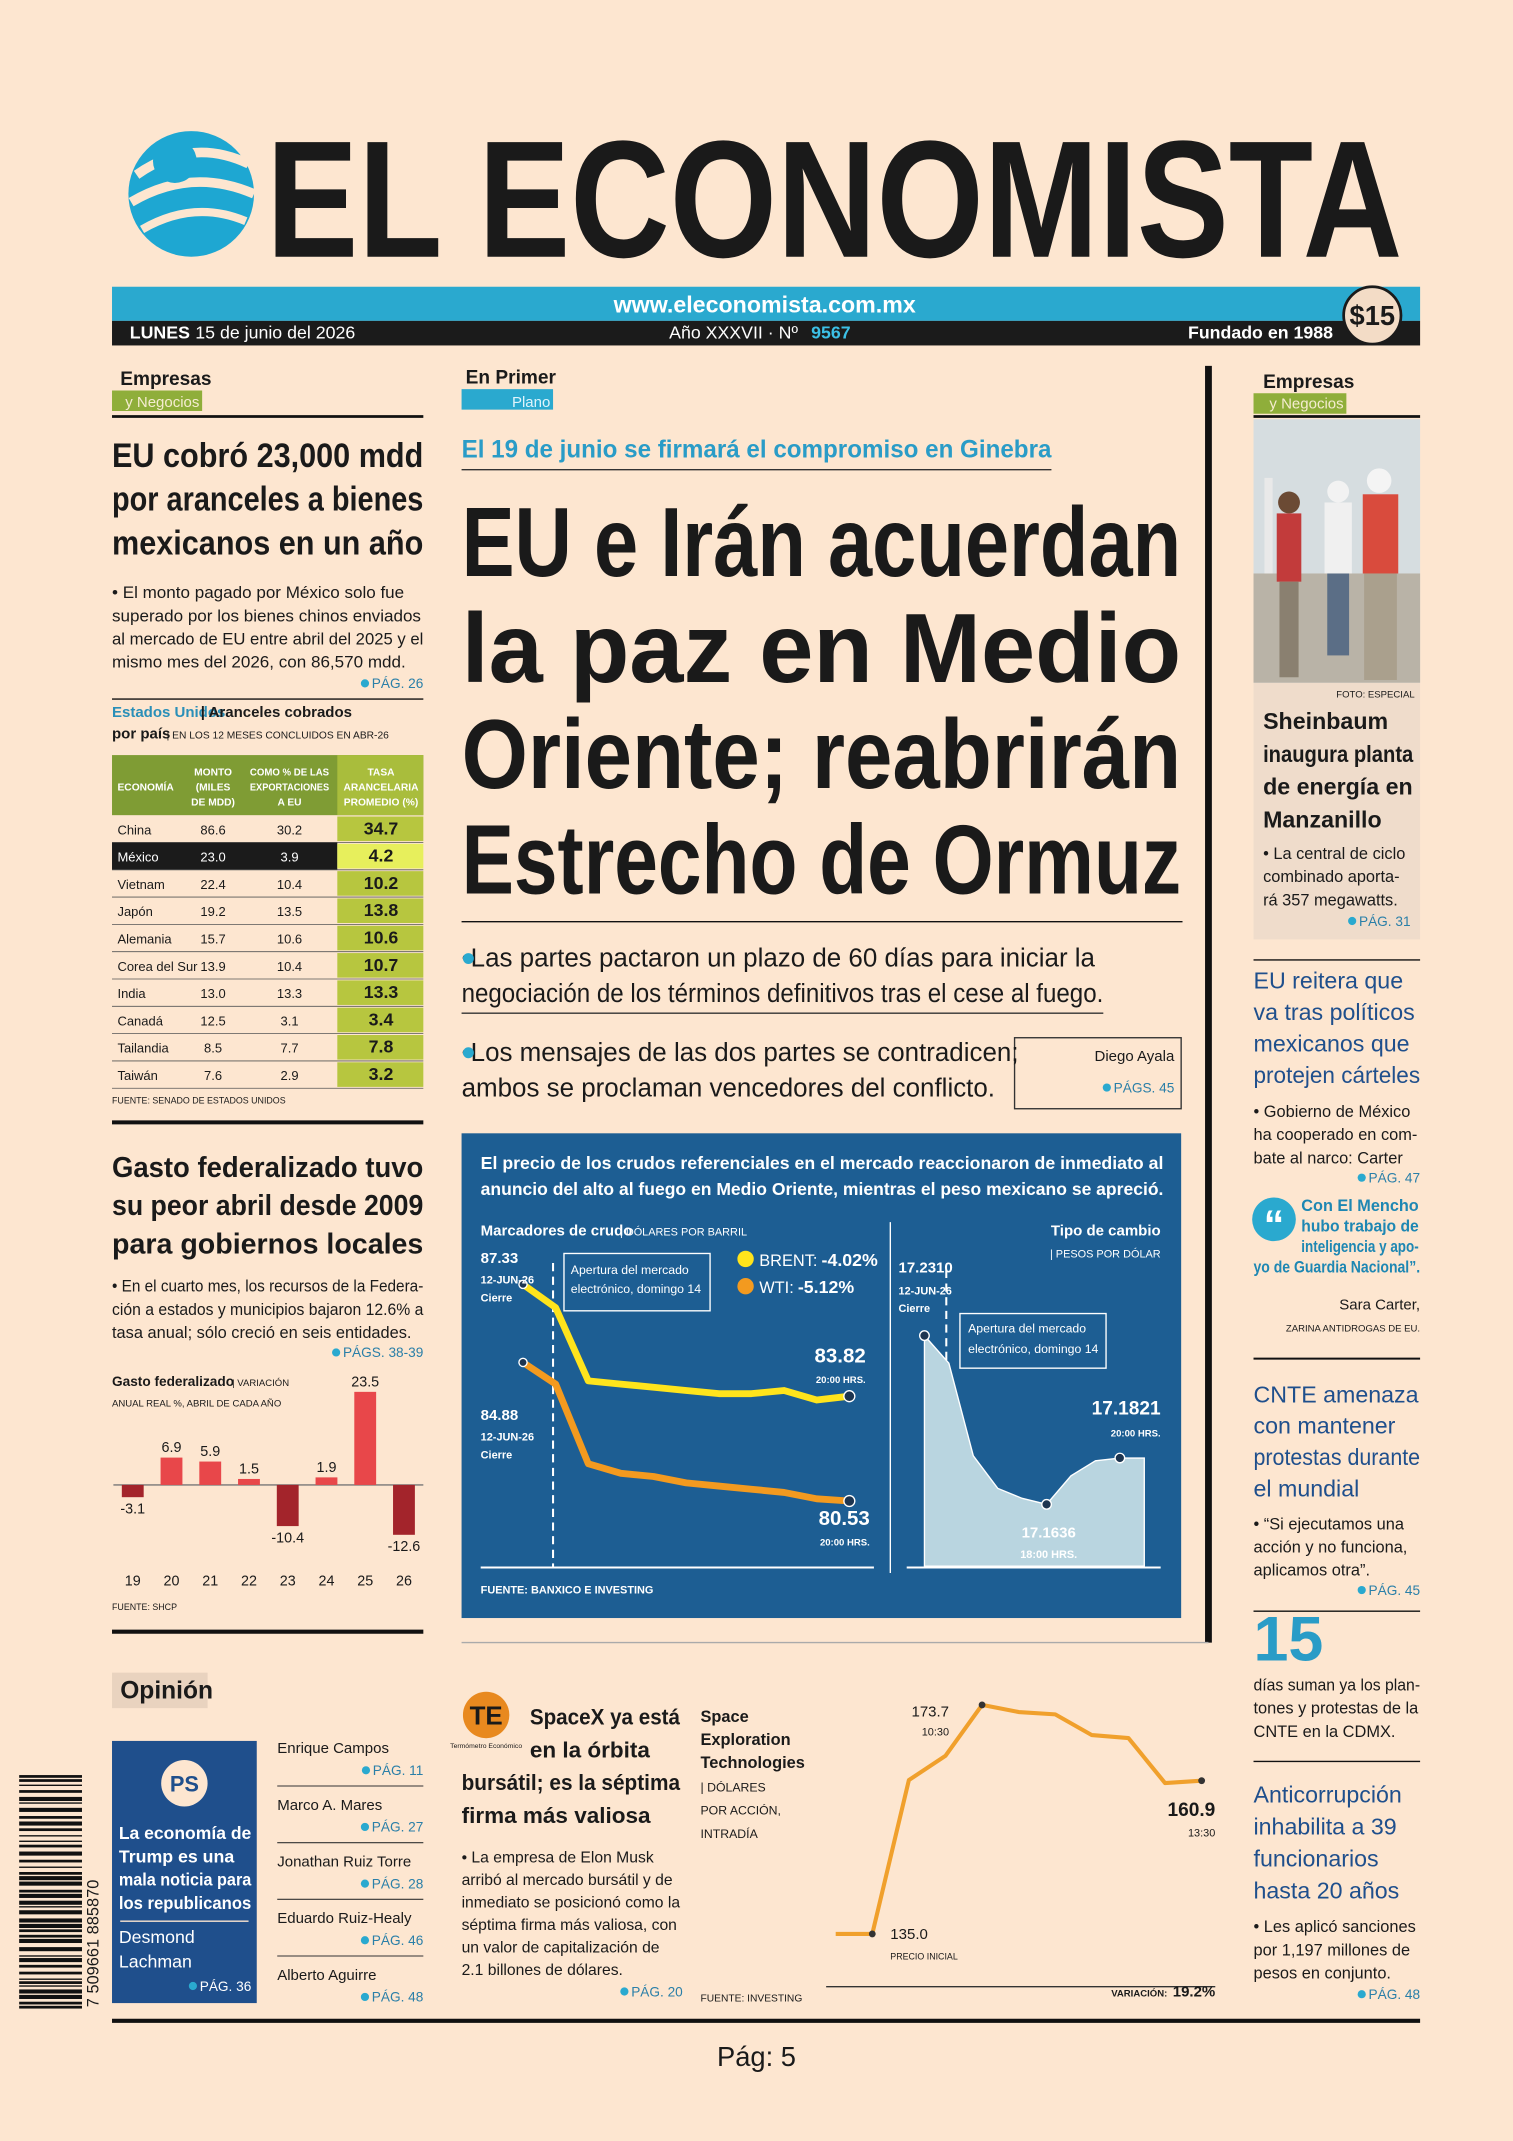  Describe the element at coordinates (137, 857) in the screenshot. I see `table-cell: México` at that location.